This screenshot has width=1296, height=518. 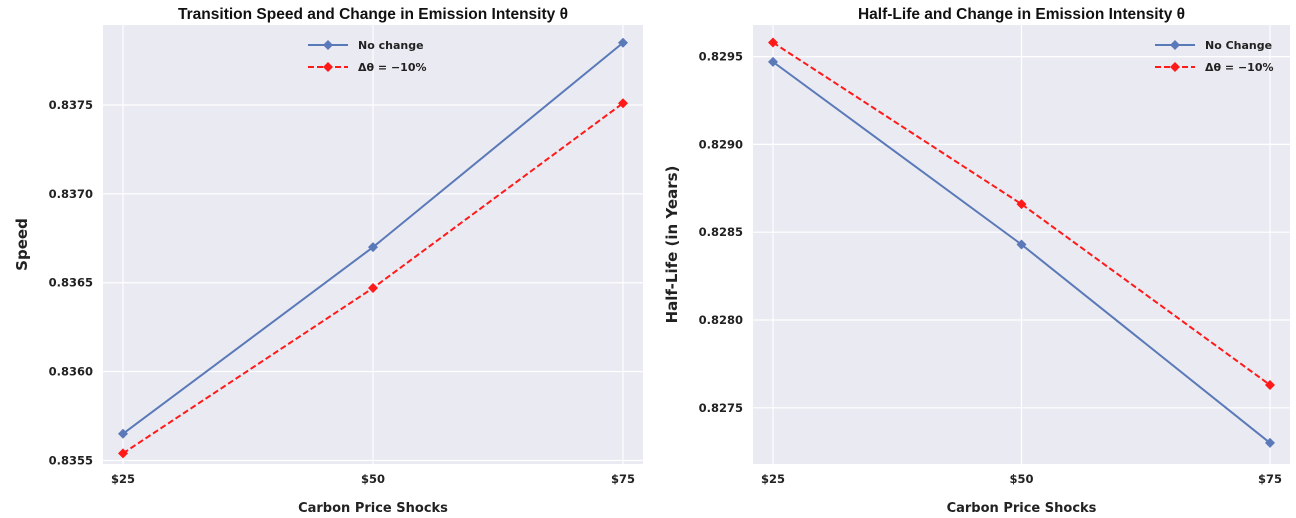 I want to click on y-tick-label: 0.8295, so click(x=721, y=57).